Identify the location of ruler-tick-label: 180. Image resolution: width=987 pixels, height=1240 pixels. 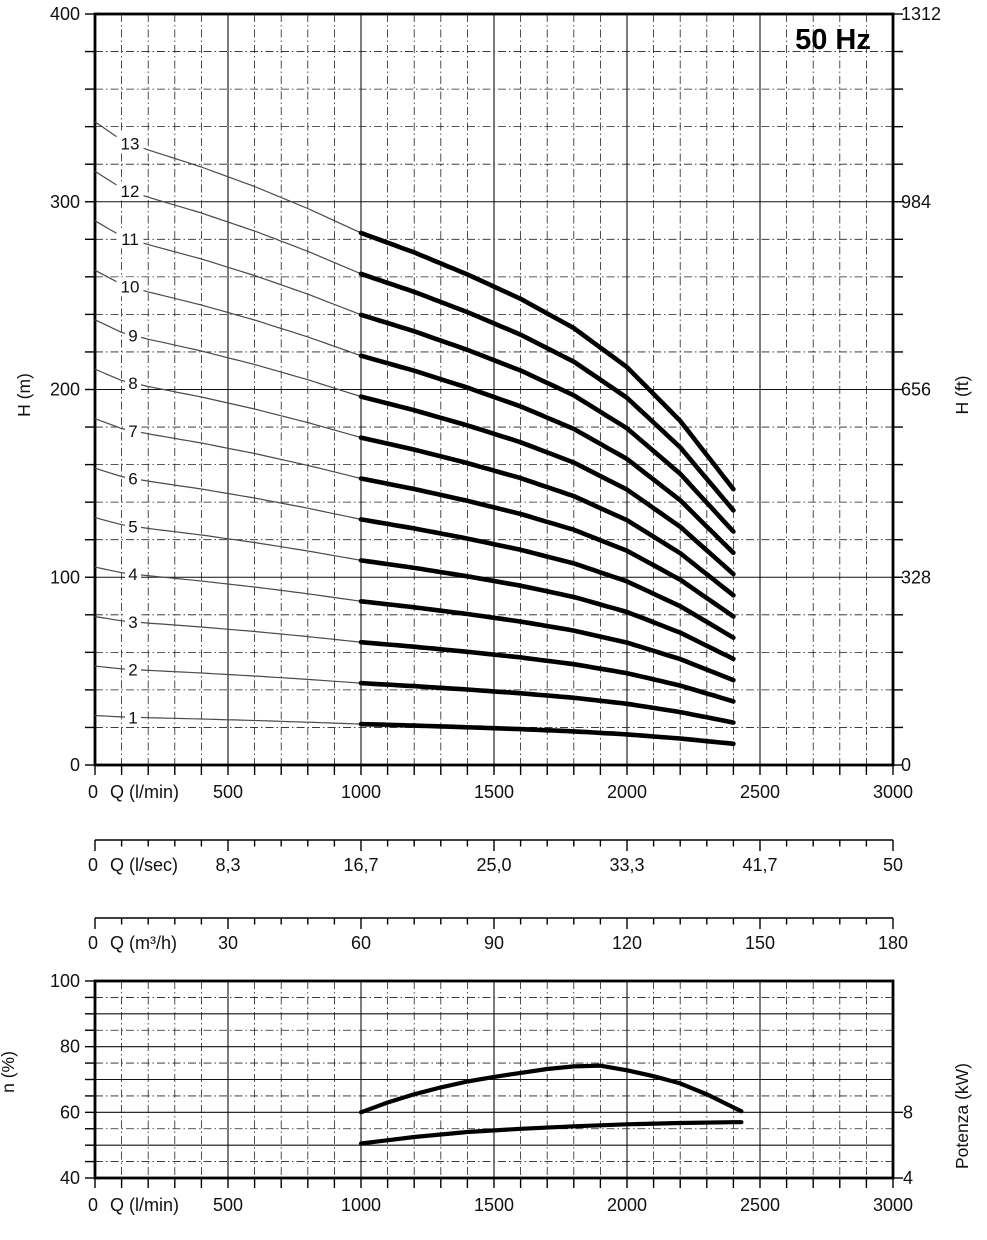
(893, 943).